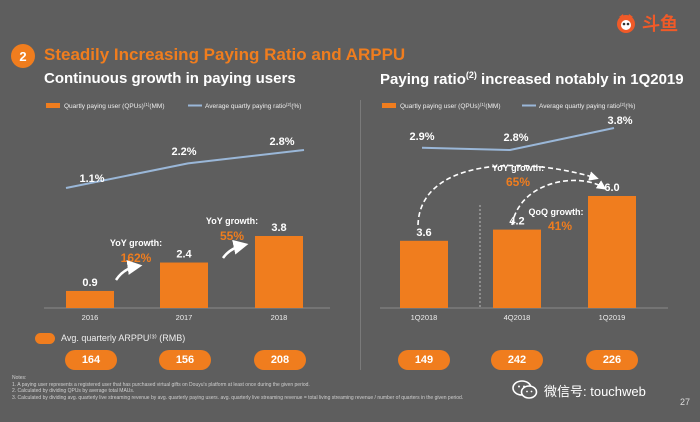  Describe the element at coordinates (421, 137) in the screenshot. I see `ratio-label-1Q2018: 2.9%` at that location.